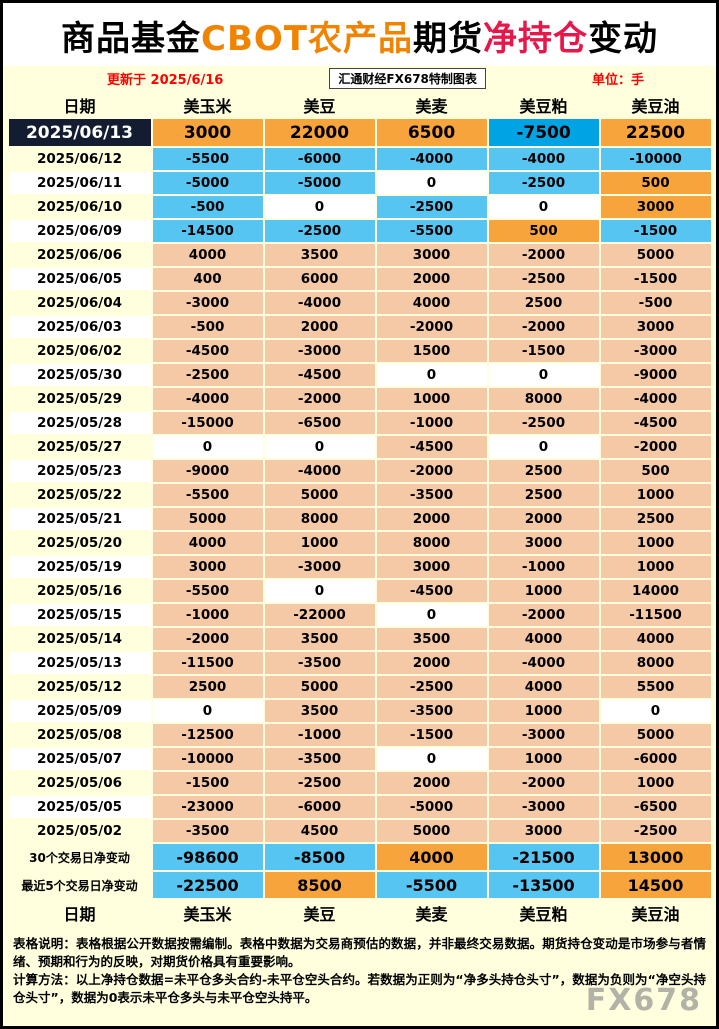  What do you see at coordinates (79, 159) in the screenshot?
I see `date-cell: 2025/06/12` at bounding box center [79, 159].